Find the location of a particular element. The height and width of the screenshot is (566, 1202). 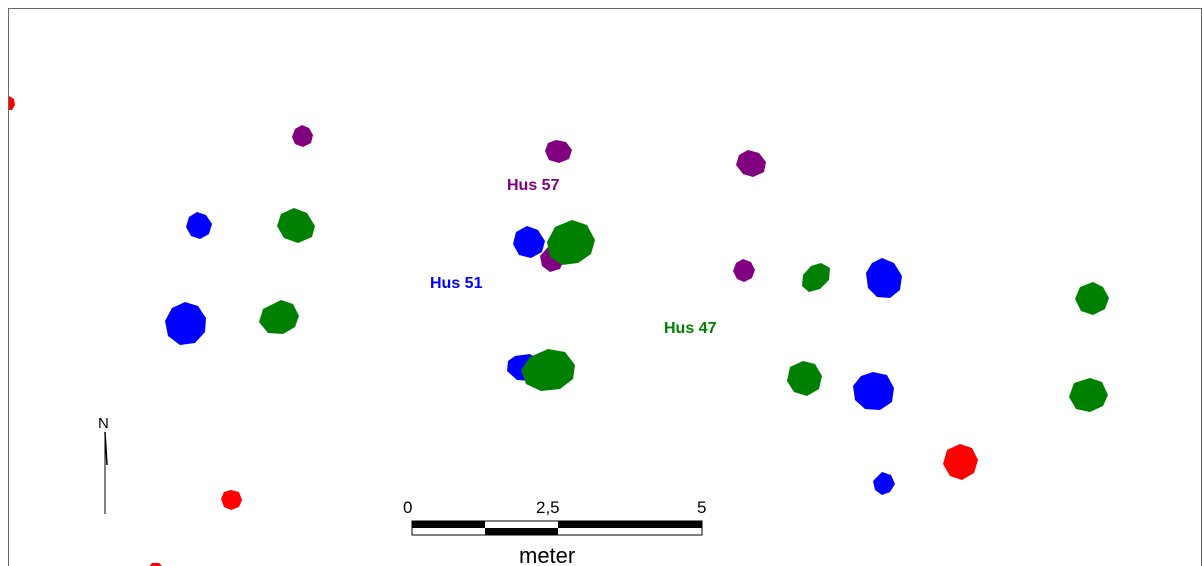

scale-bar: 0 2,5 5 meter is located at coordinates (554, 532).